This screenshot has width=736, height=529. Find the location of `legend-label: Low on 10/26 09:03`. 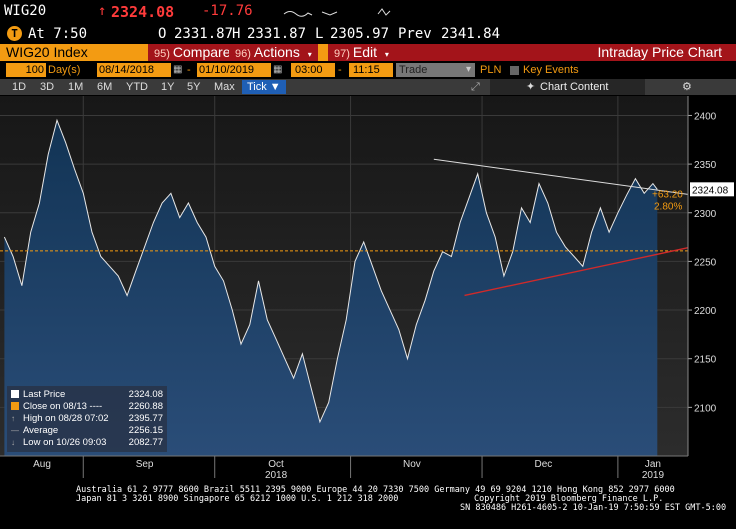

legend-label: Low on 10/26 09:03 is located at coordinates (65, 442).